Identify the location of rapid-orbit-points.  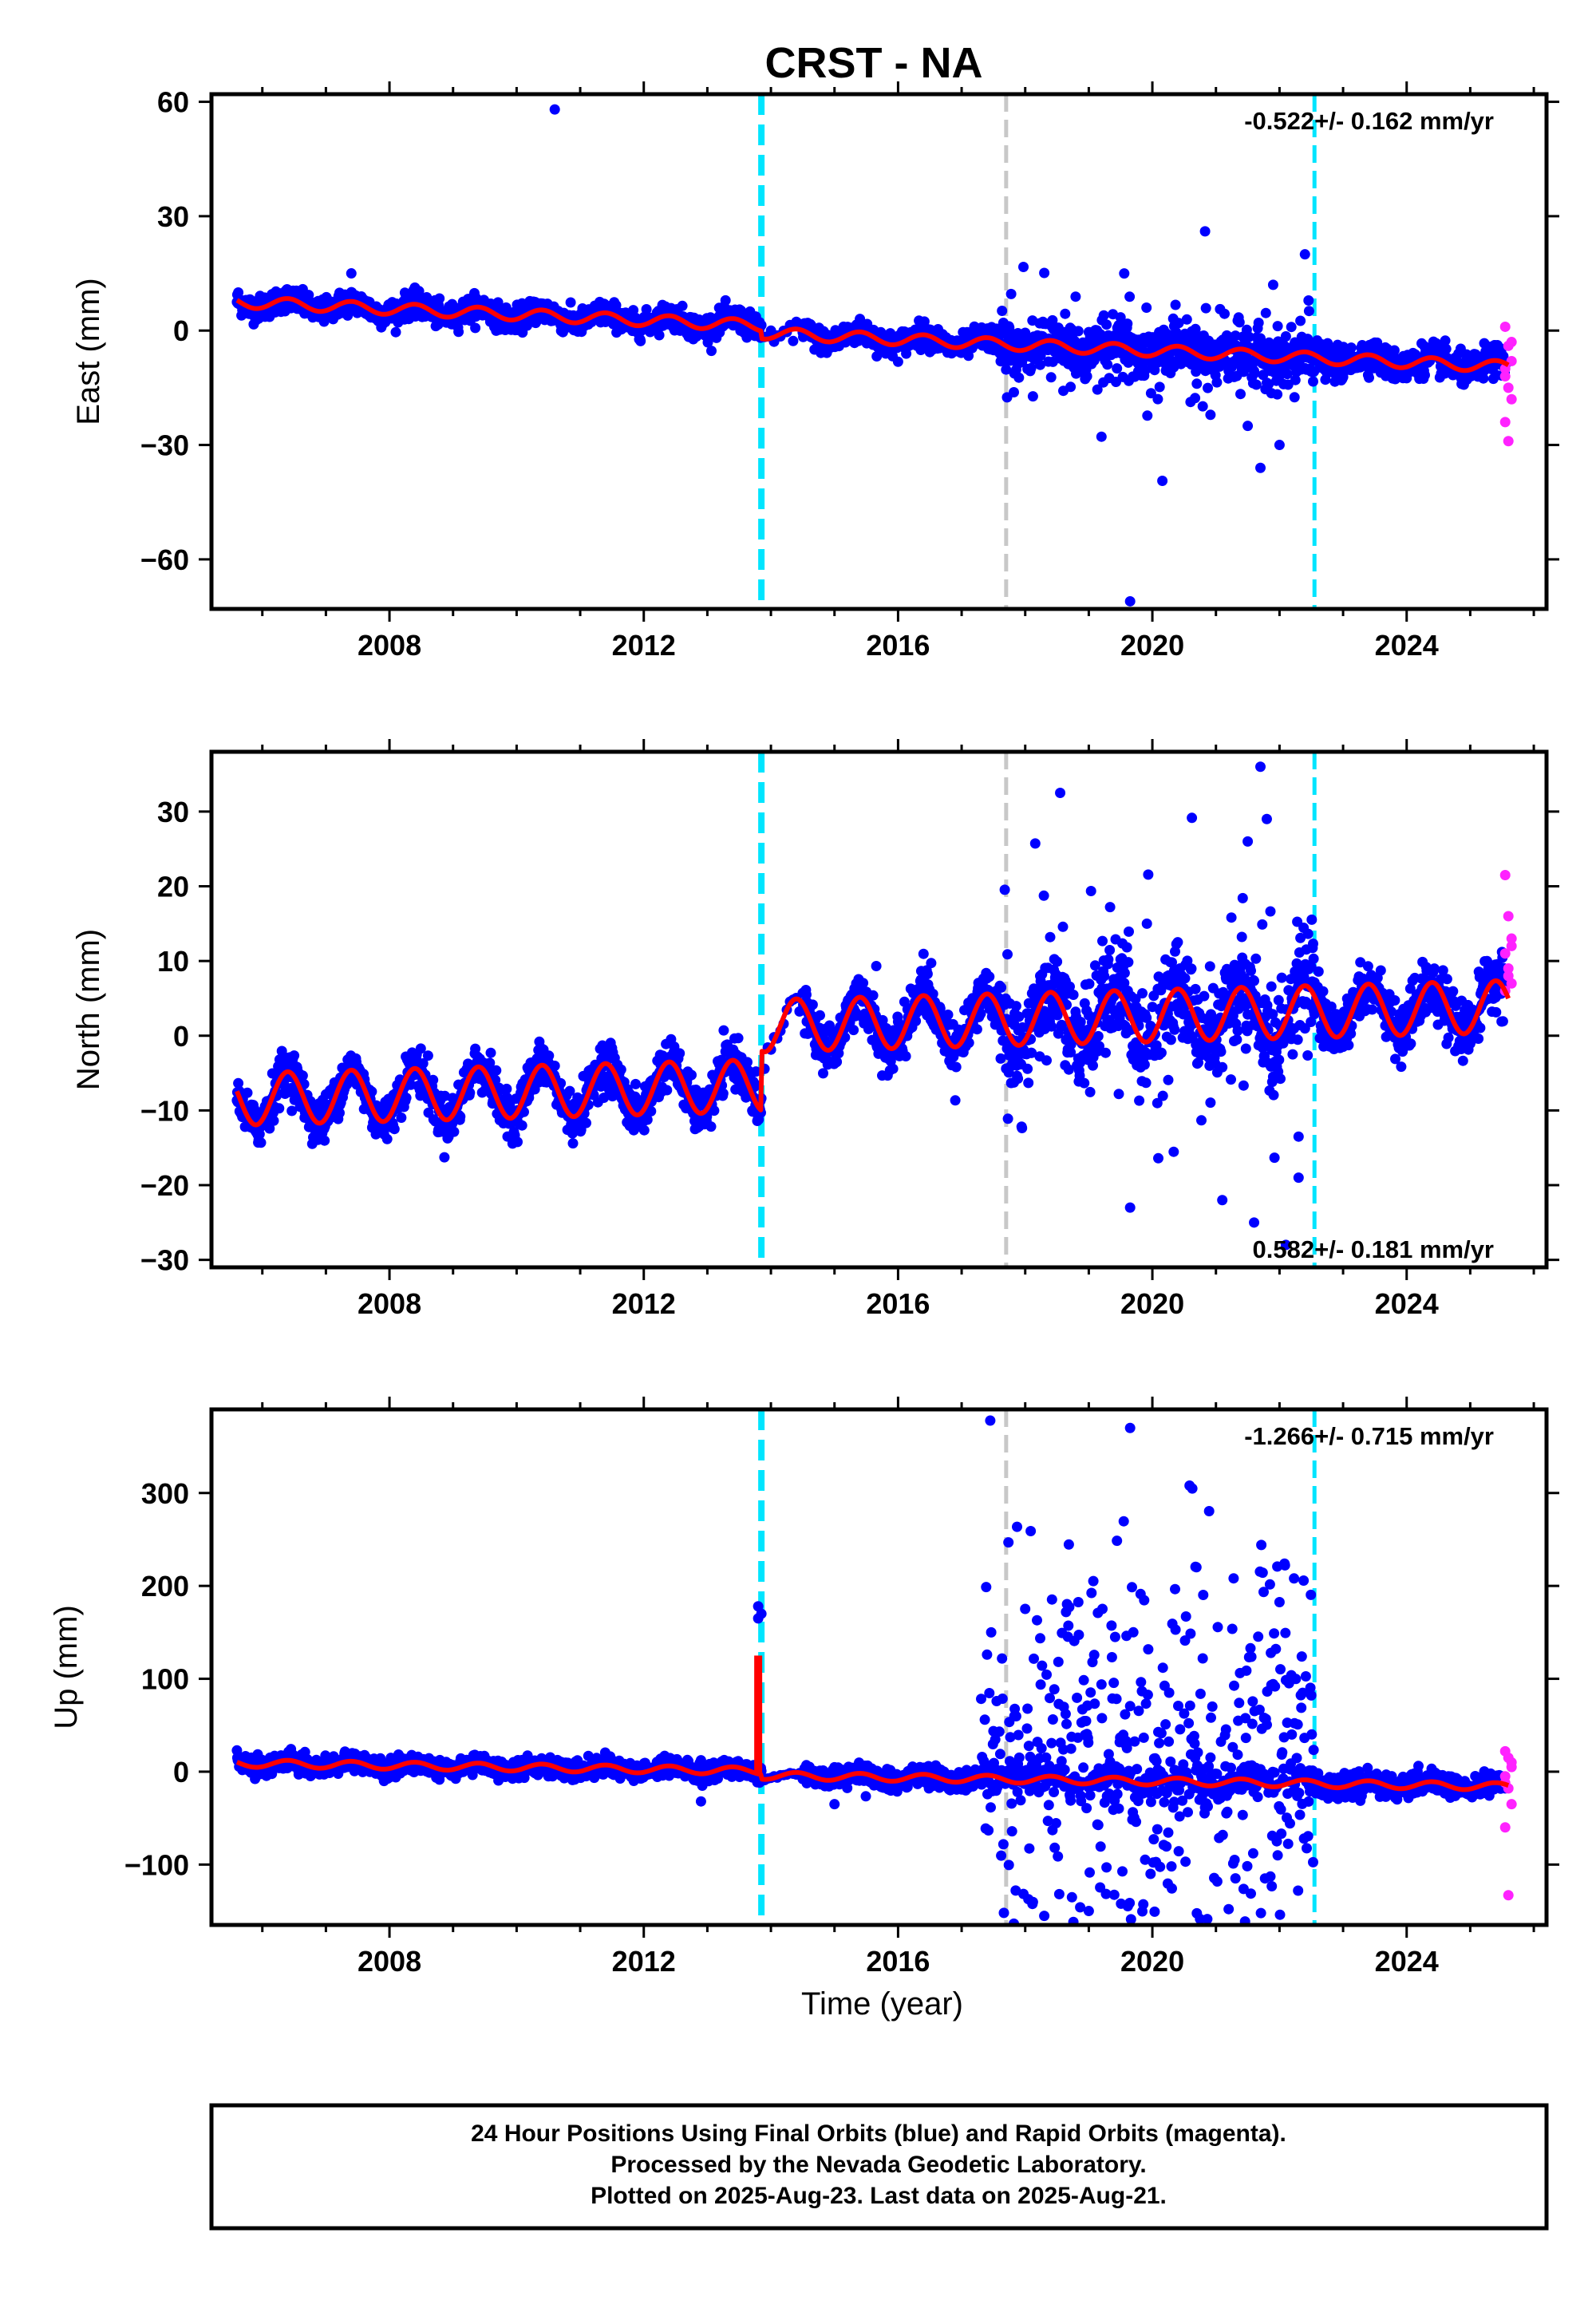
(1508, 384).